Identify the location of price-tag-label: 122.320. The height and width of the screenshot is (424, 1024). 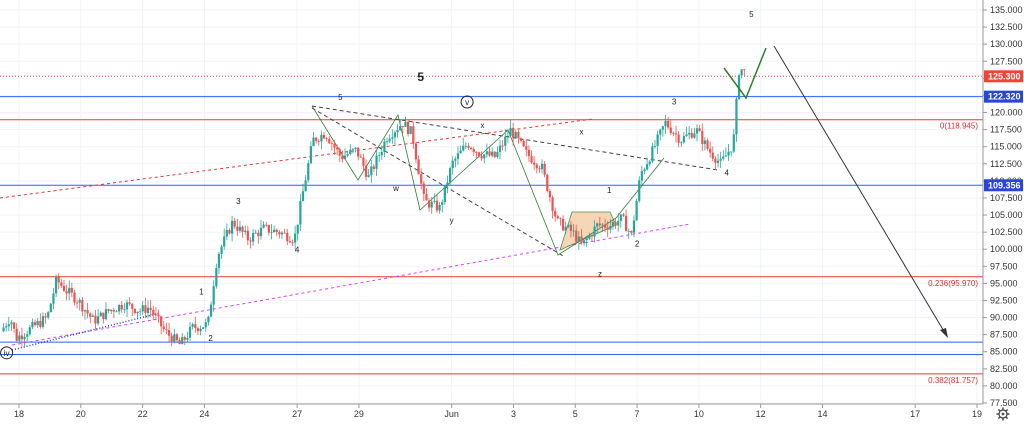
(1004, 97).